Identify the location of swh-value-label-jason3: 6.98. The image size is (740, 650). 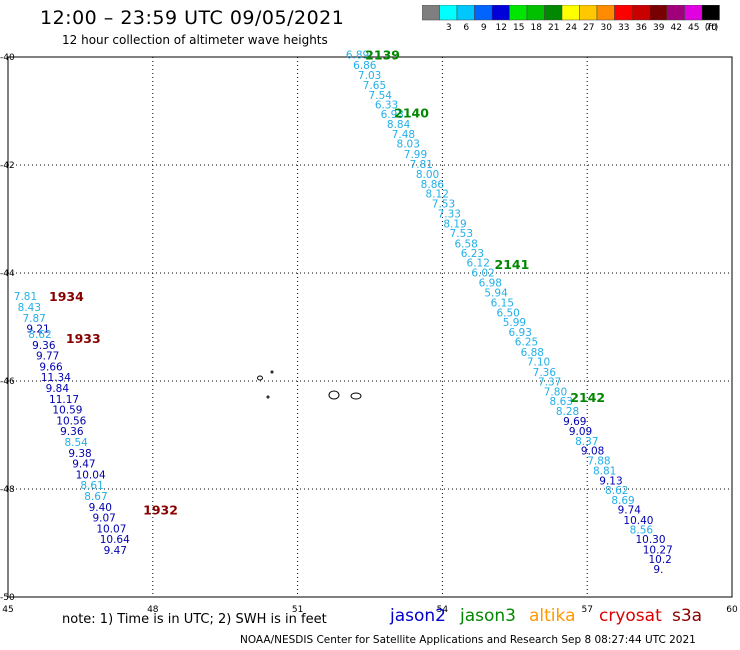
(490, 284).